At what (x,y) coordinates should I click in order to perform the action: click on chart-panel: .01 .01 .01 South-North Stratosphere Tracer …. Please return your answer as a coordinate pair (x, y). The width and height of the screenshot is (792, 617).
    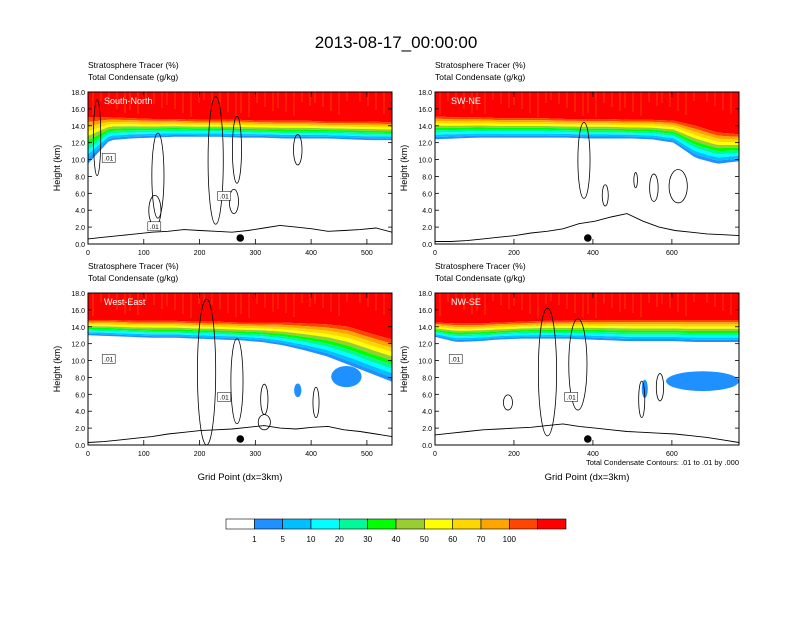
    Looking at the image, I should click on (222, 158).